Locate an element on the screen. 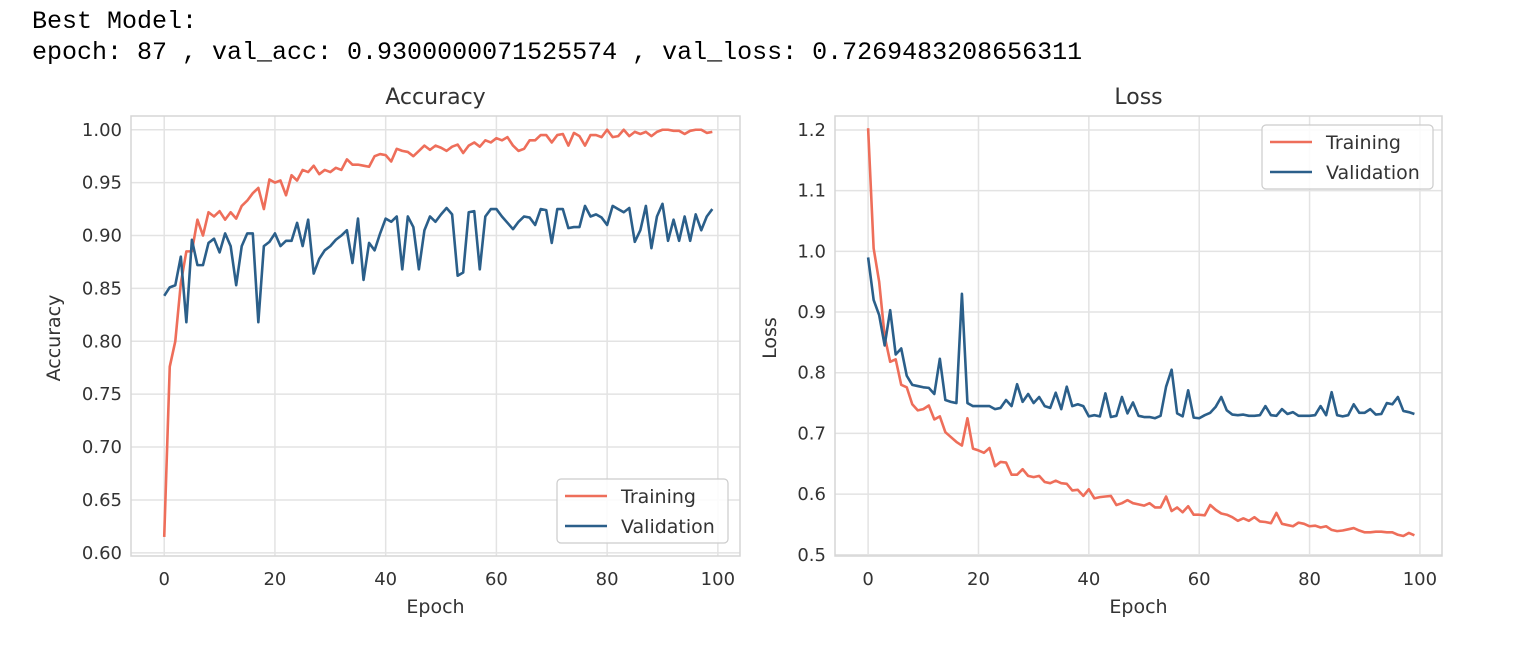 This screenshot has height=648, width=1518. y-axis-label: Loss is located at coordinates (770, 338).